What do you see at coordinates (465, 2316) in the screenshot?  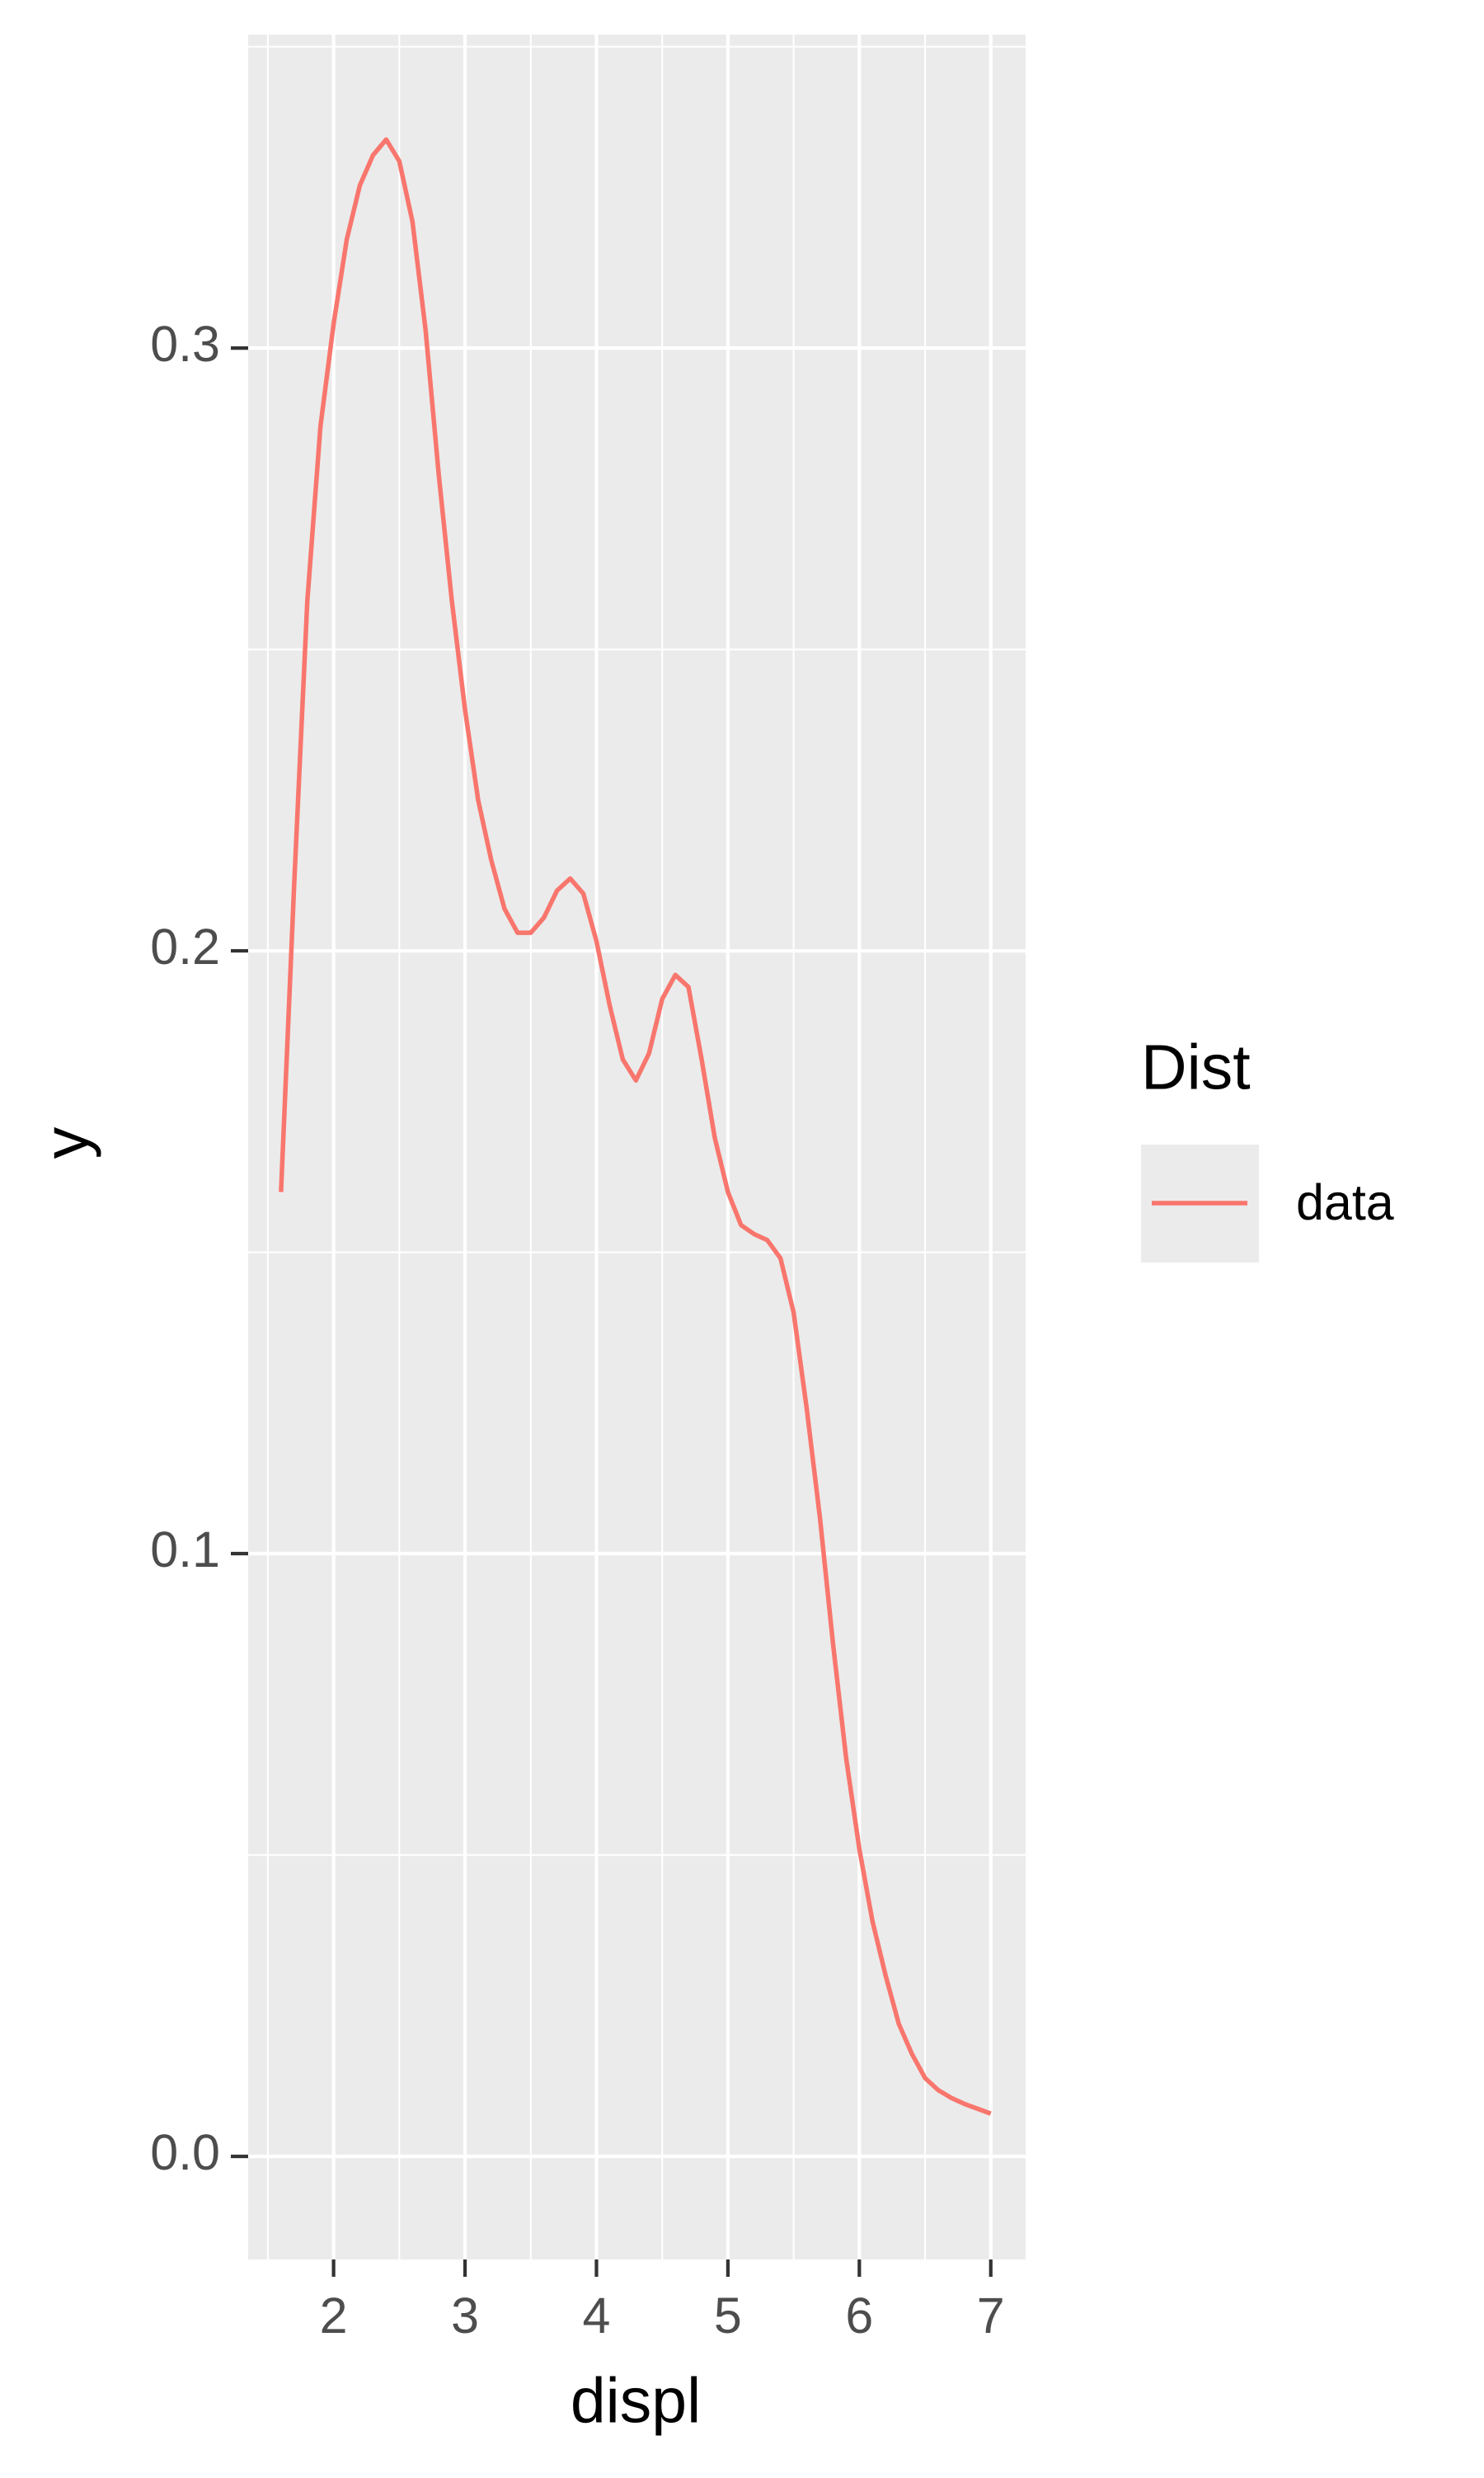 I see `x-tick-label: 3` at bounding box center [465, 2316].